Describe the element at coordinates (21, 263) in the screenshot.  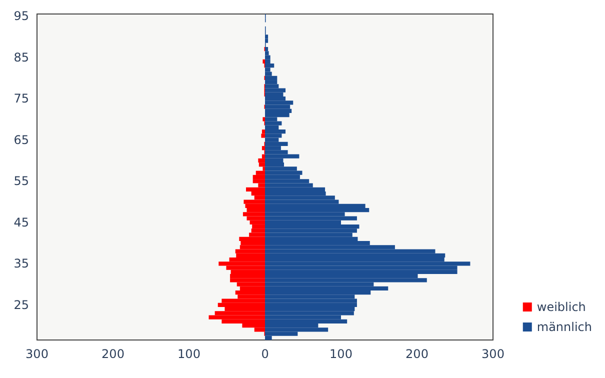
I see `y-tick-label: 35` at that location.